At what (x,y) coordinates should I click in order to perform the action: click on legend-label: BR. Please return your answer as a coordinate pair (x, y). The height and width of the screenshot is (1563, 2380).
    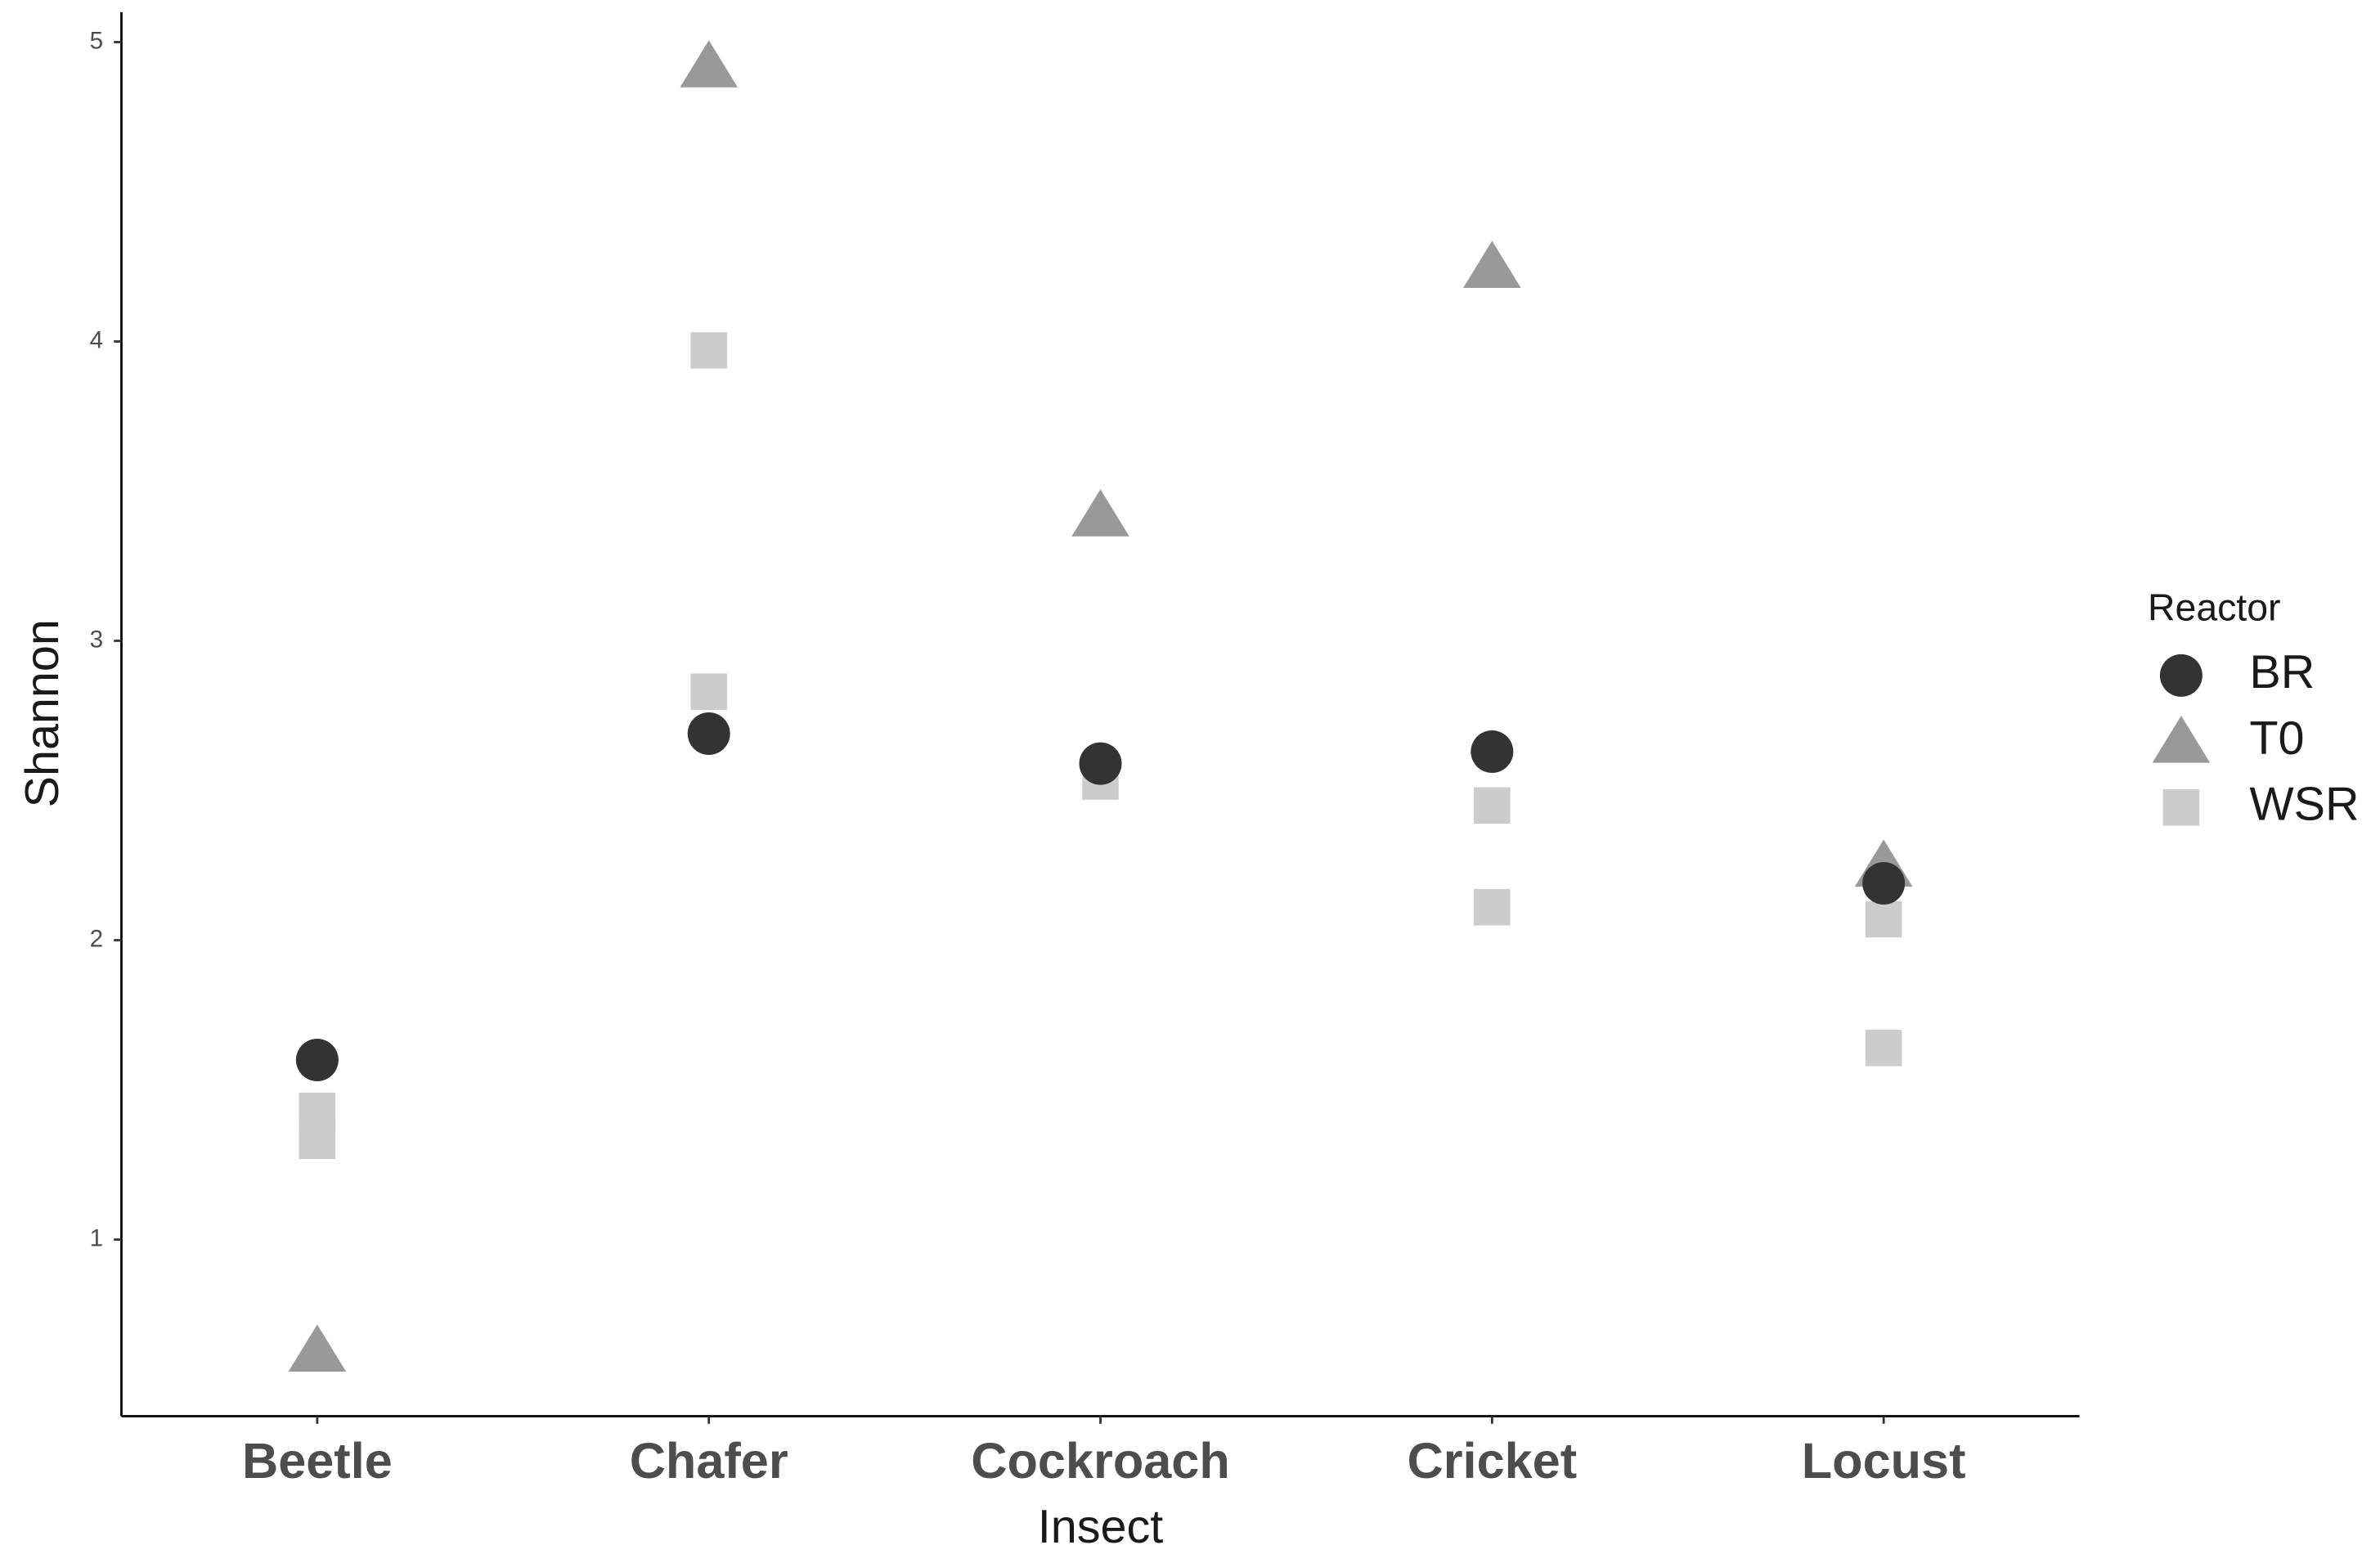
    Looking at the image, I should click on (2282, 672).